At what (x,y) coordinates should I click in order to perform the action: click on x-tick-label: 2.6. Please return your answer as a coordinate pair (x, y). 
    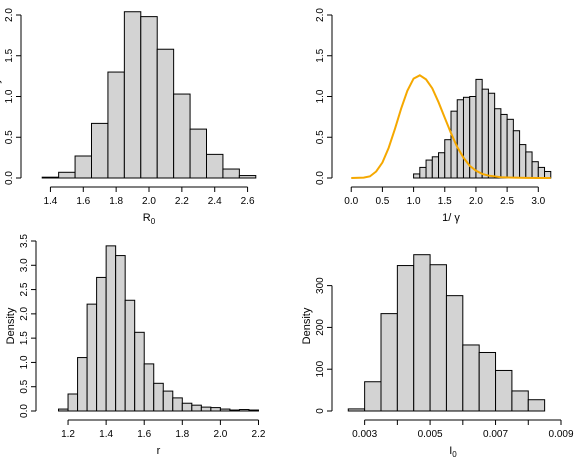
    Looking at the image, I should click on (248, 201).